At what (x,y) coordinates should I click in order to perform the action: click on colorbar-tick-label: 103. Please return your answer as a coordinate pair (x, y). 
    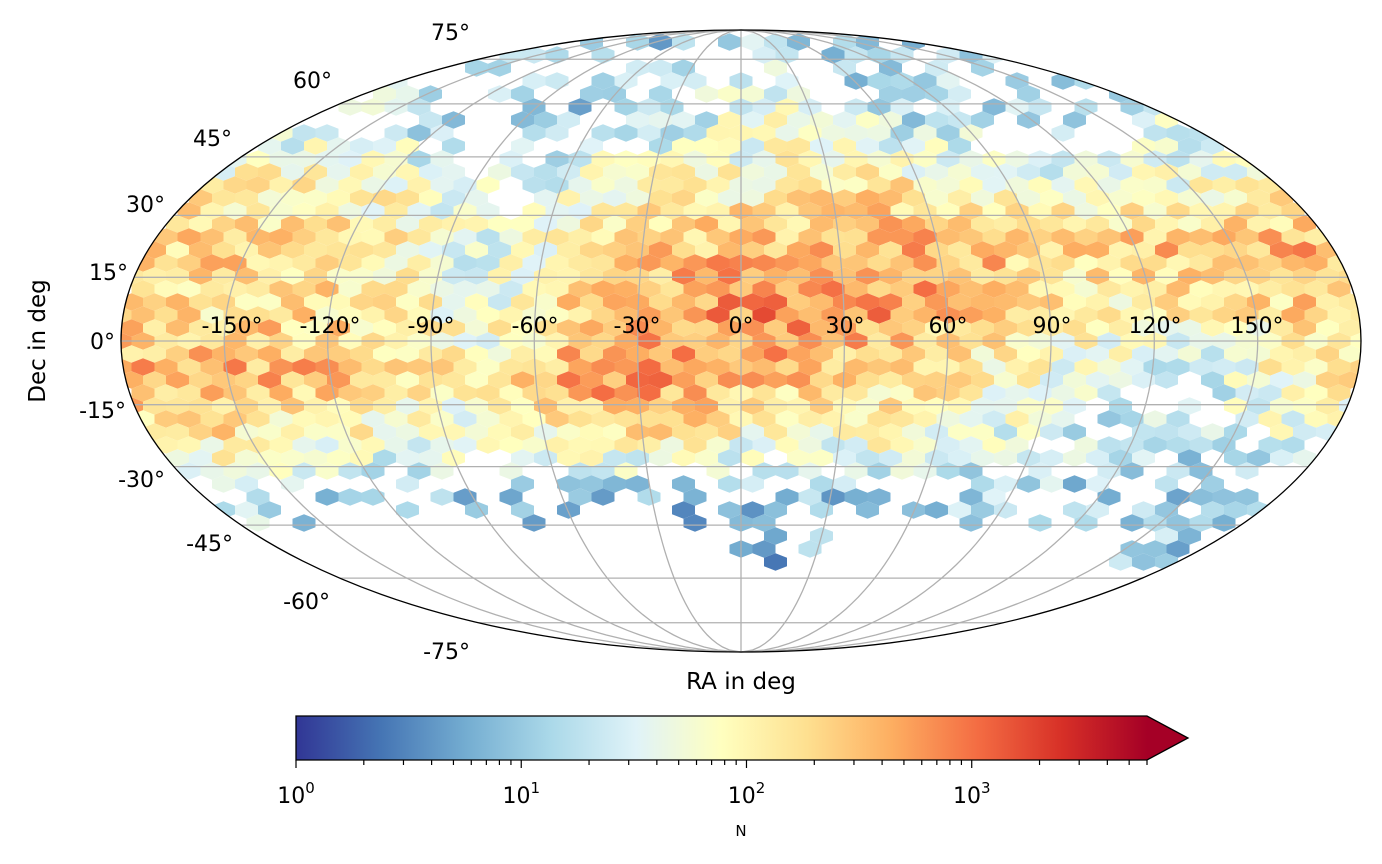
    Looking at the image, I should click on (972, 794).